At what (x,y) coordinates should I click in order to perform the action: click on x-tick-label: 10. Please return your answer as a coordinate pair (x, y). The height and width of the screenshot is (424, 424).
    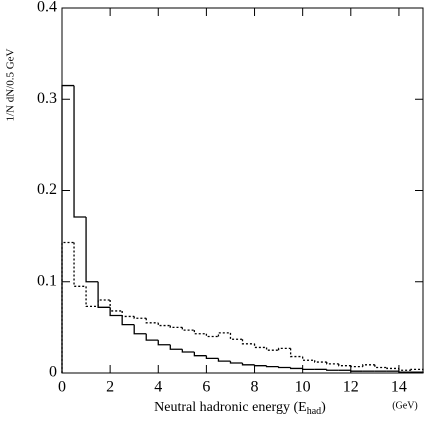
    Looking at the image, I should click on (303, 387).